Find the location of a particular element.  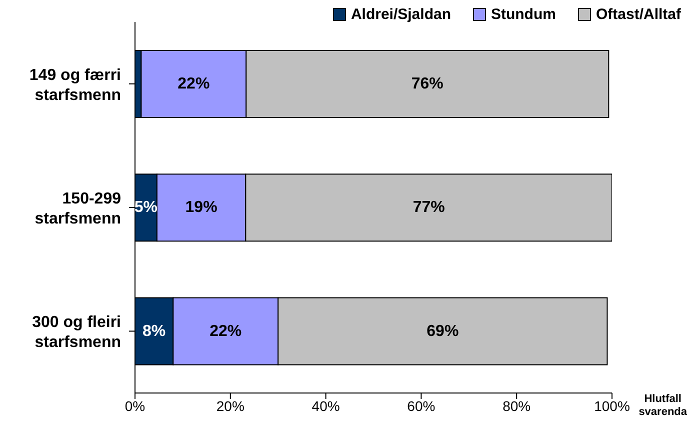

x-tick-label: 20% is located at coordinates (230, 406).